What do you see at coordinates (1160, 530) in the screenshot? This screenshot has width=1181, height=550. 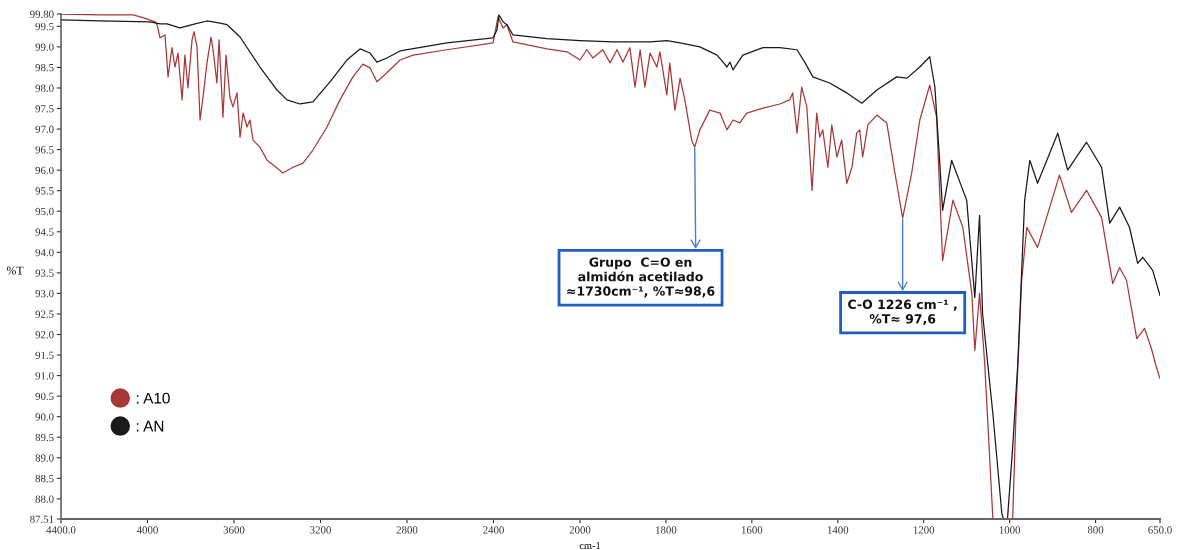 I see `x-tick-label: 650.0` at bounding box center [1160, 530].